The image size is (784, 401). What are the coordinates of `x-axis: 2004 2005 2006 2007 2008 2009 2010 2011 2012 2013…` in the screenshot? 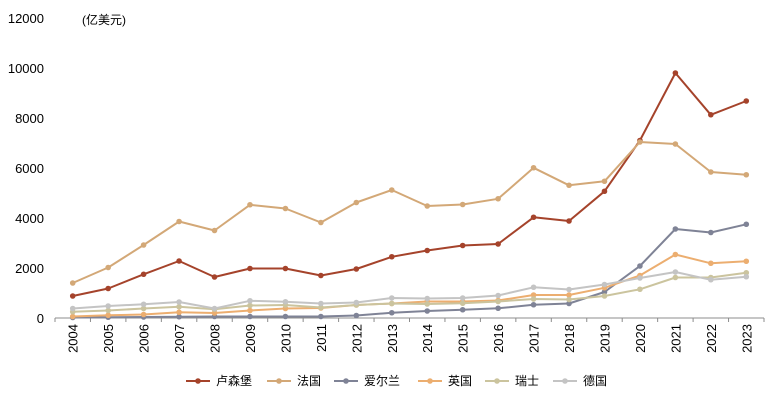 It's located at (409, 335).